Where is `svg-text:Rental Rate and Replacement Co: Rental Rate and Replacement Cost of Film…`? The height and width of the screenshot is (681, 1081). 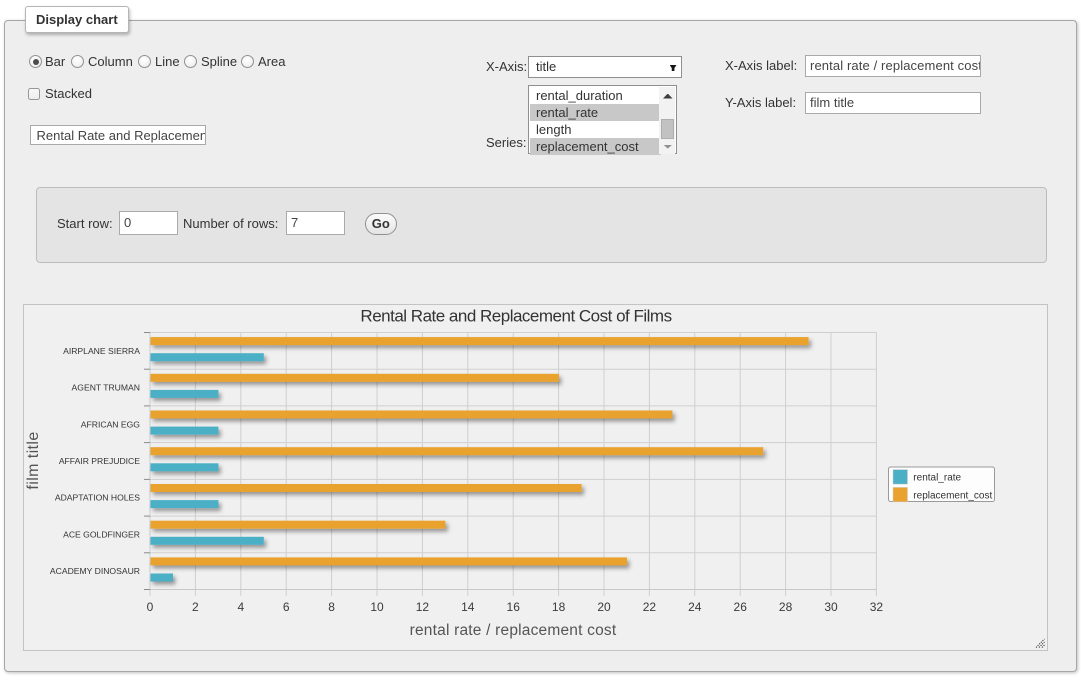
svg-text:Rental Rate and Replacement Co: Rental Rate and Replacement Cost of Film… is located at coordinates (515, 316).